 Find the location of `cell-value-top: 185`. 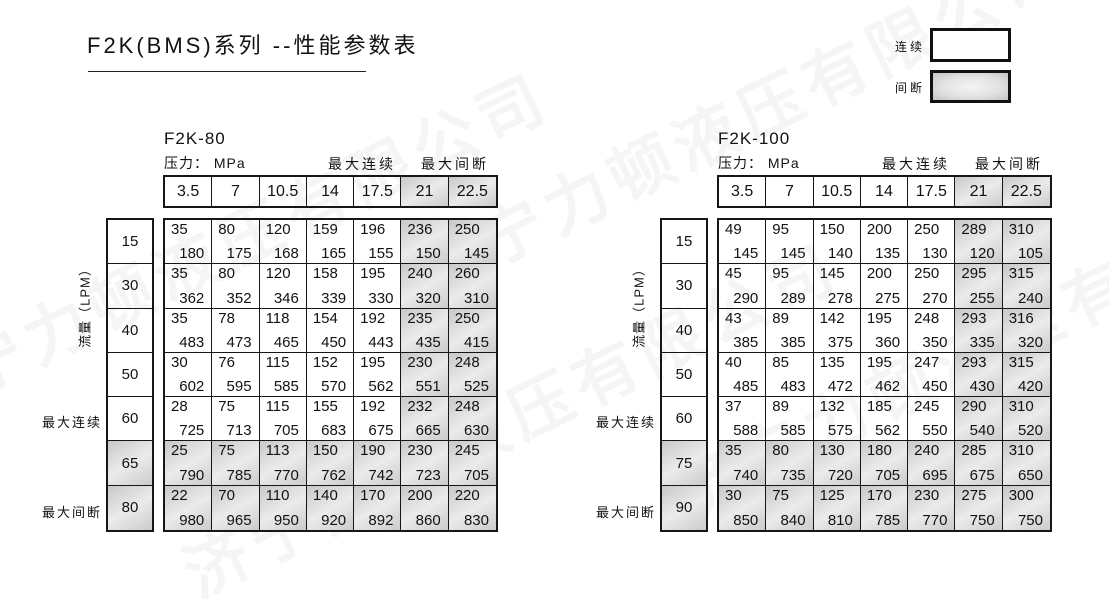

cell-value-top: 185 is located at coordinates (879, 407).